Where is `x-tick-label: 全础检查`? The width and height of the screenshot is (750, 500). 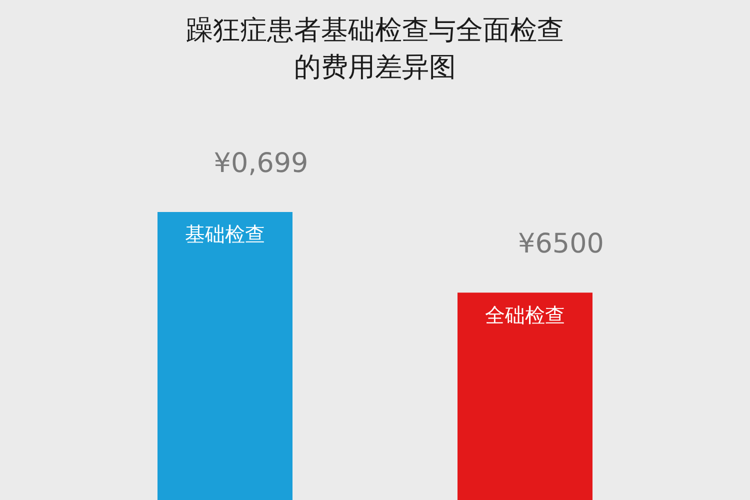
x-tick-label: 全础检查 is located at coordinates (525, 314).